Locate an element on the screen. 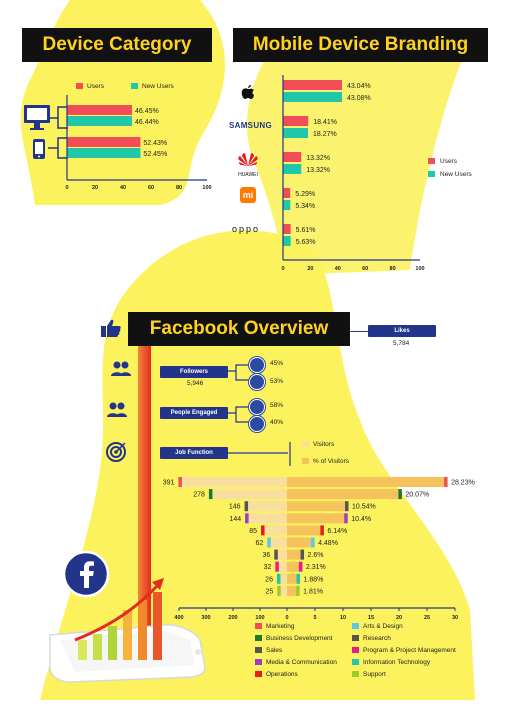 This screenshot has height=721, width=510. followers-icon is located at coordinates (121, 368).